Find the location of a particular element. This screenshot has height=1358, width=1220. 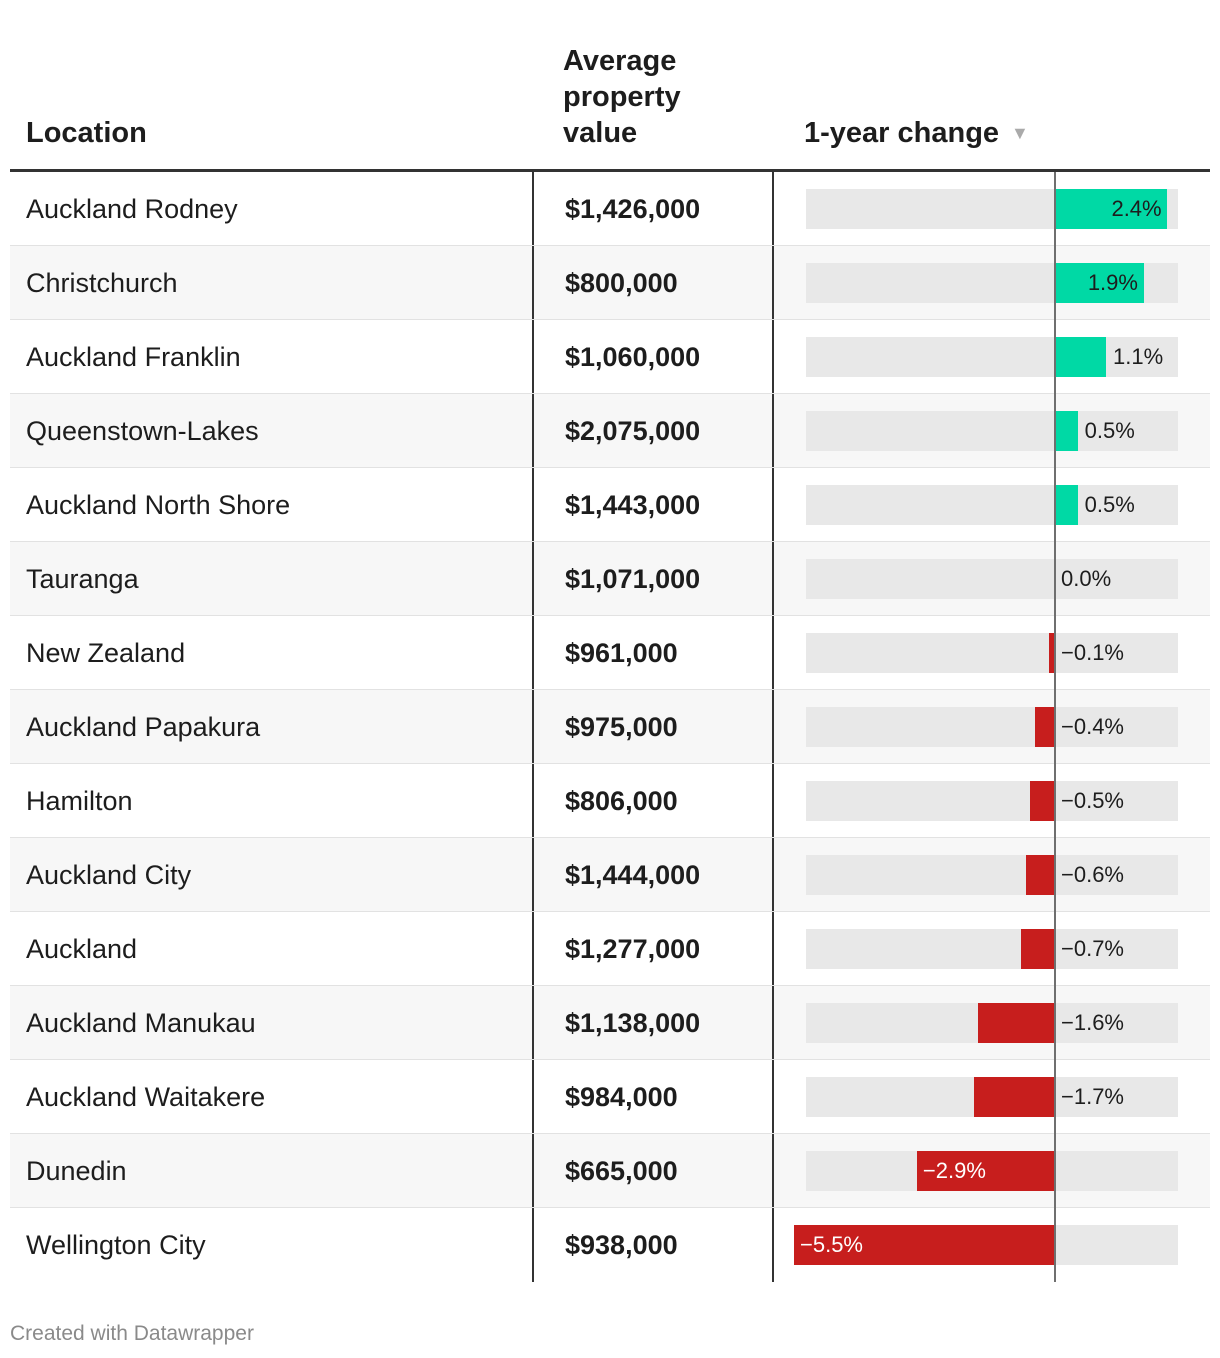

change-label: −1.7% is located at coordinates (1092, 1096).